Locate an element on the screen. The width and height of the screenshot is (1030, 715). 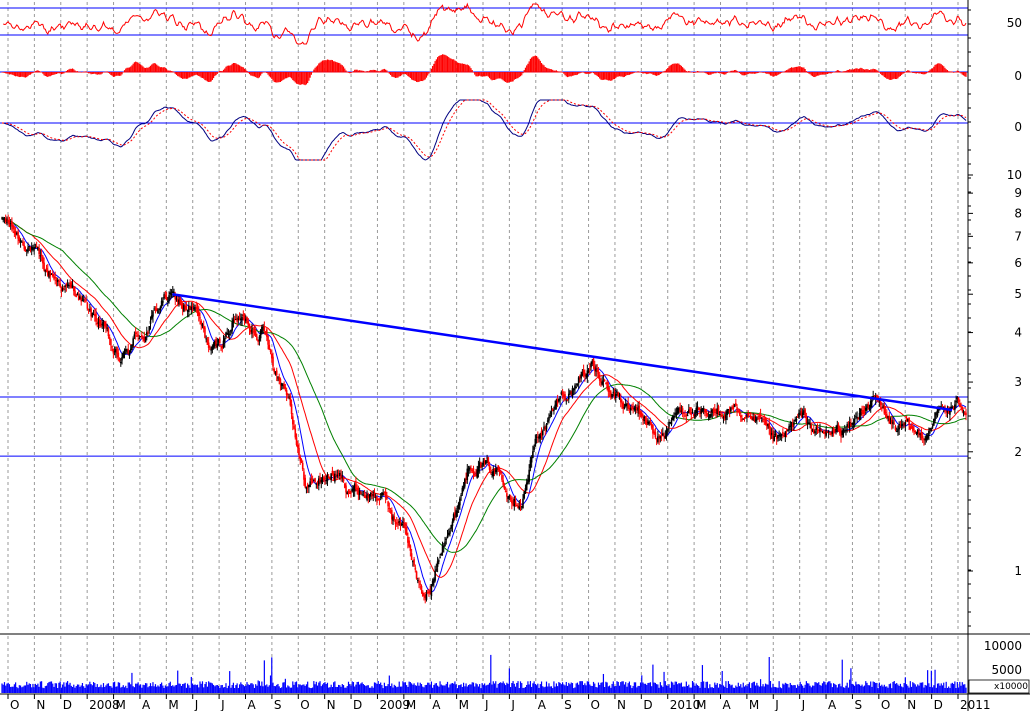
xtick-label-1: N is located at coordinates (40, 704).